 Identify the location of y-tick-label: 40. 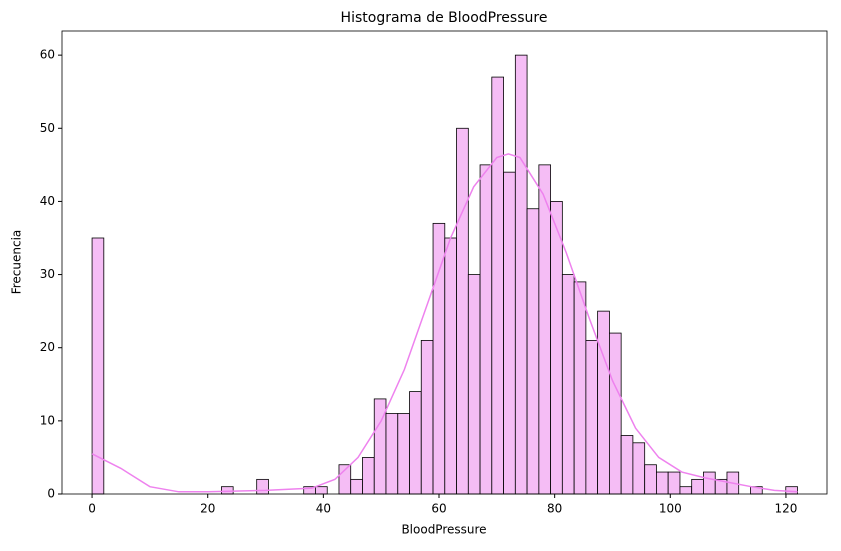
(47, 201).